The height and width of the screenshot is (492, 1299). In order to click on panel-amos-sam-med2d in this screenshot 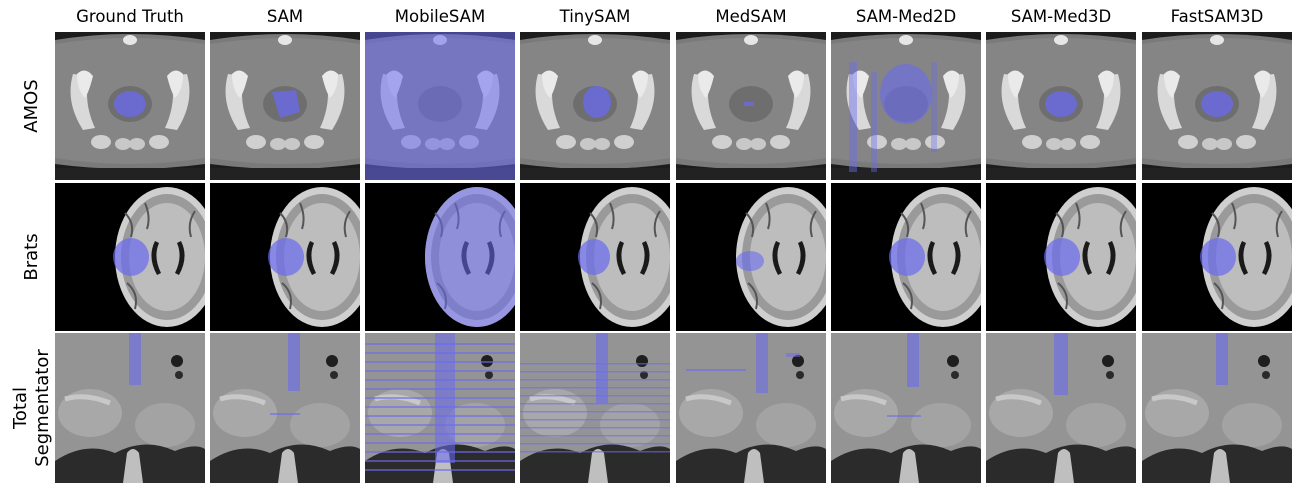, I will do `click(906, 106)`.